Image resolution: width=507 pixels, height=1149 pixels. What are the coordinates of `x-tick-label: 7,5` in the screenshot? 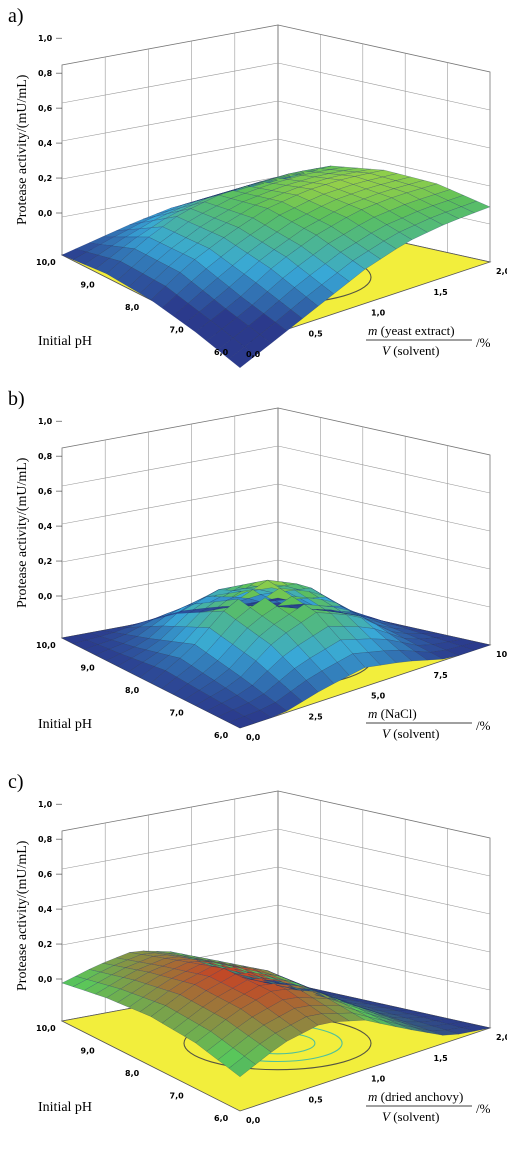 It's located at (441, 675).